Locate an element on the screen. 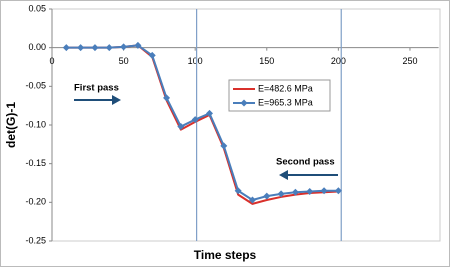 The image size is (450, 267). y-axis-label: det(G)-1 is located at coordinates (11, 125).